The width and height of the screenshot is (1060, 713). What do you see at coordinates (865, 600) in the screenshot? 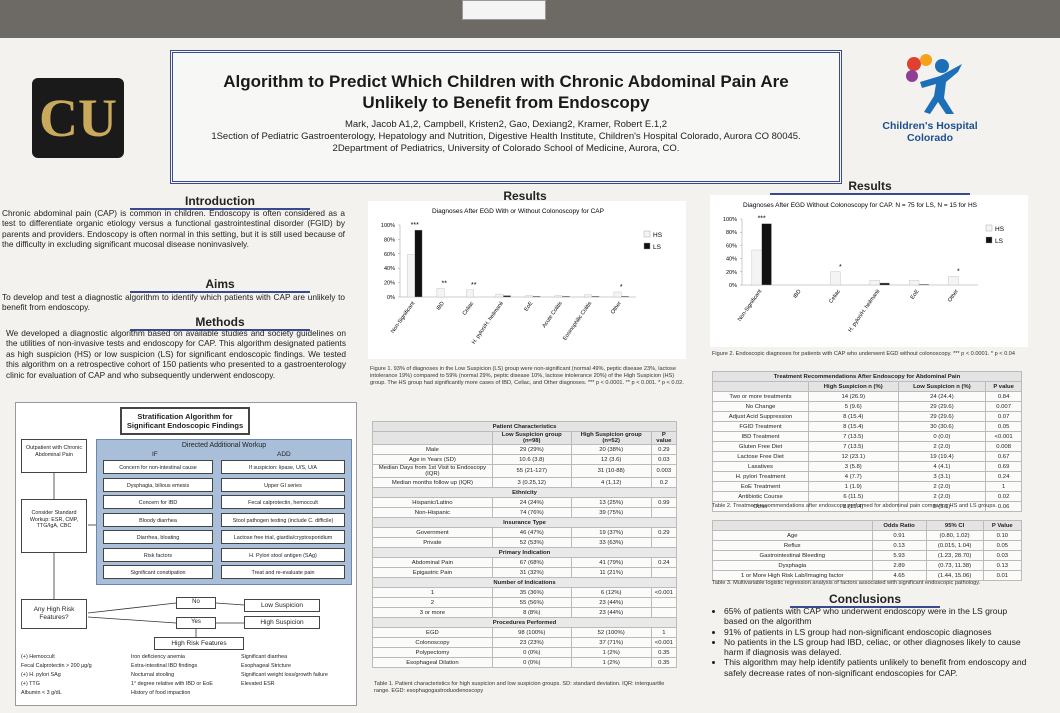
I see `section-heading: Conclusions` at bounding box center [865, 600].